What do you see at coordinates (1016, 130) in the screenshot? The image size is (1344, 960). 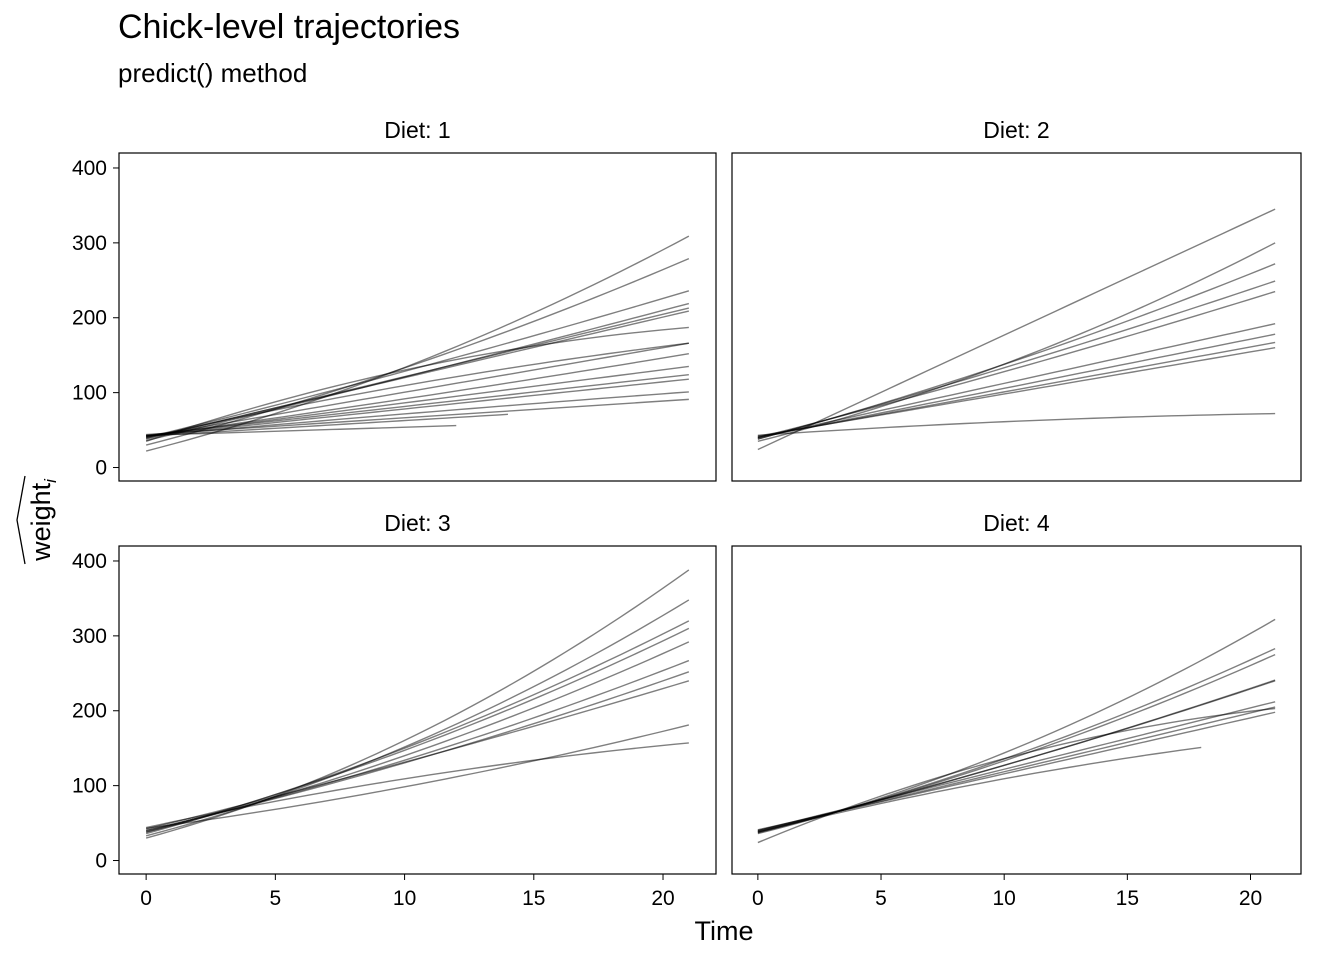 I see `facet-strip-label: Diet: 2` at bounding box center [1016, 130].